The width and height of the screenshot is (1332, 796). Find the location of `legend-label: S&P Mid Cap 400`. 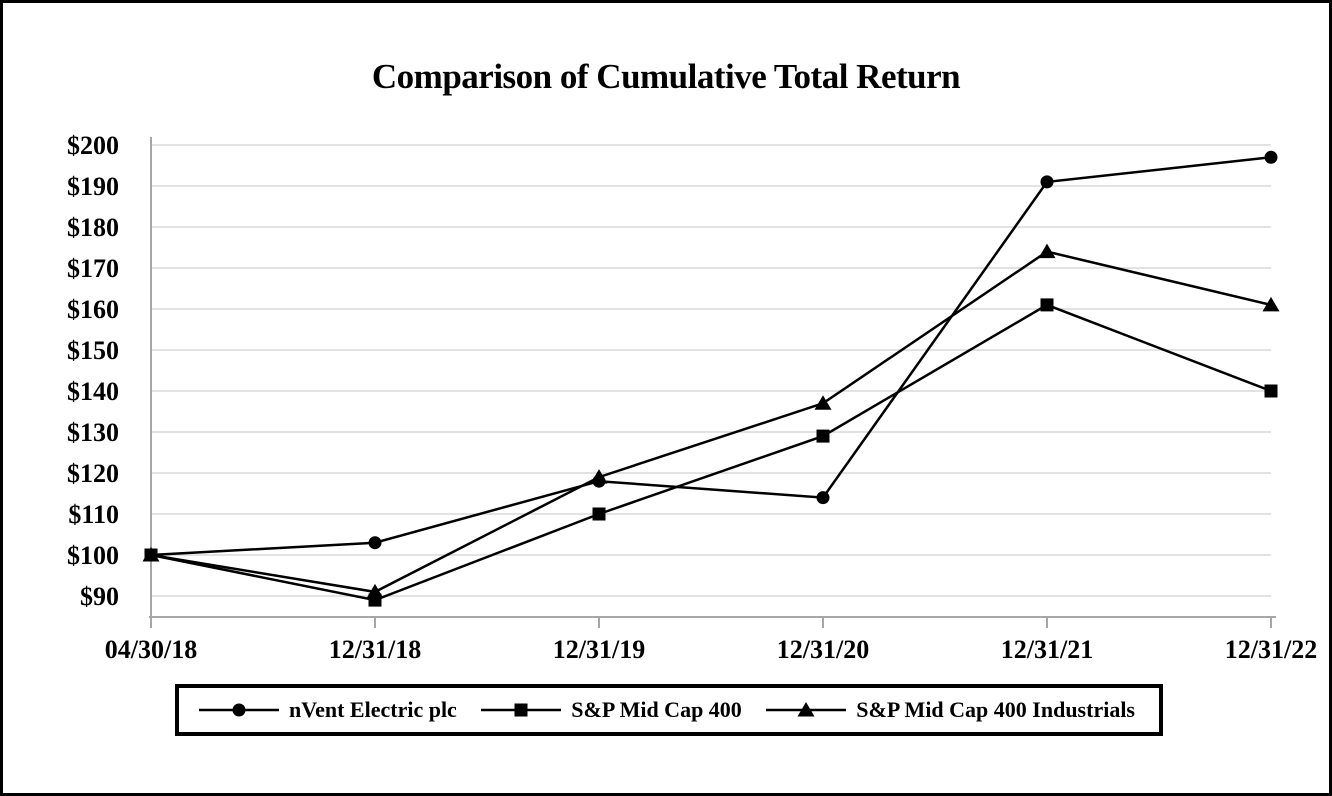

legend-label: S&P Mid Cap 400 is located at coordinates (656, 709).